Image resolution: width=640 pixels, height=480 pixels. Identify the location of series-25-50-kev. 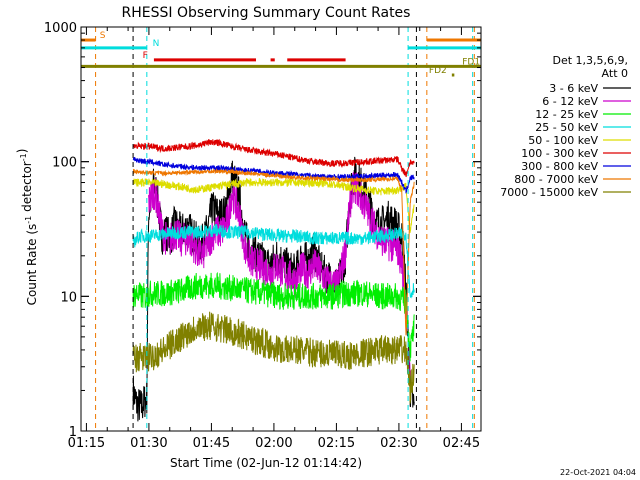
(273, 261).